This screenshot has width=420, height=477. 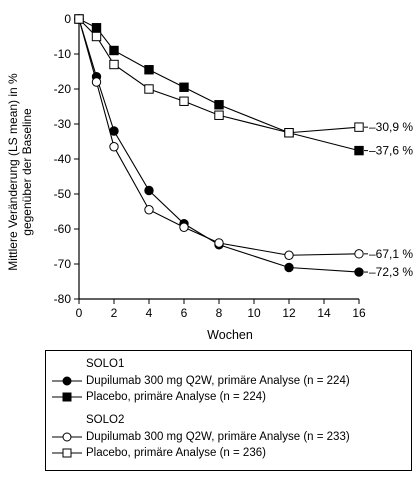 What do you see at coordinates (63, 264) in the screenshot?
I see `y-tick-label: -70` at bounding box center [63, 264].